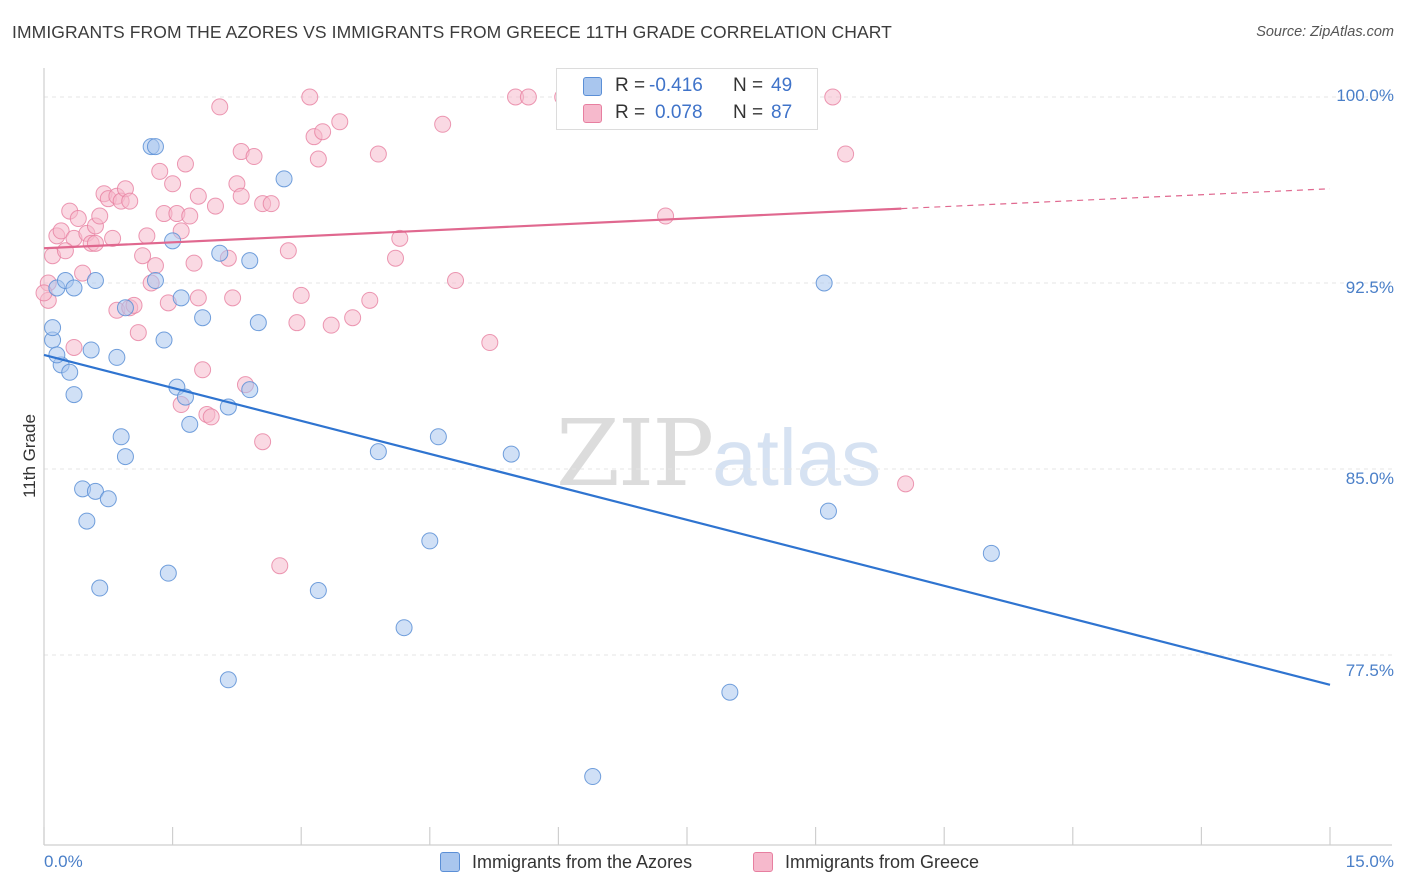 The height and width of the screenshot is (892, 1406). Describe the element at coordinates (63, 861) in the screenshot. I see `x-tick-label: 0.0%` at that location.